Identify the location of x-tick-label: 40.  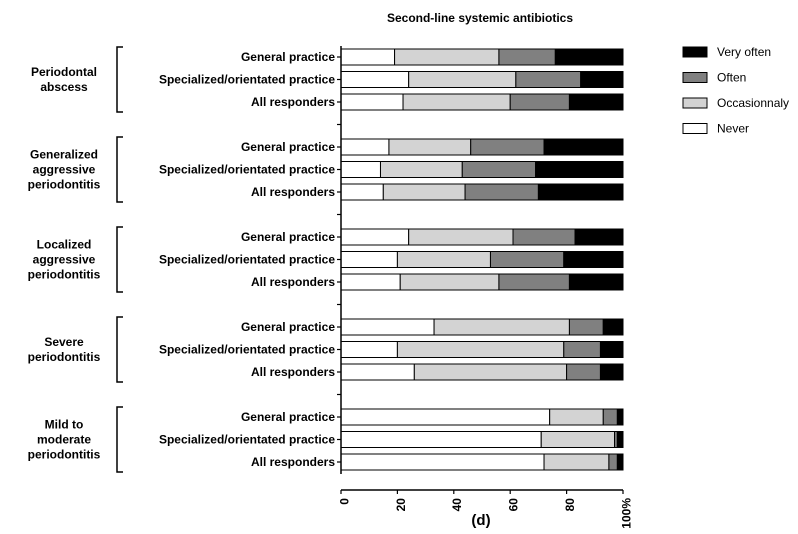
(457, 505).